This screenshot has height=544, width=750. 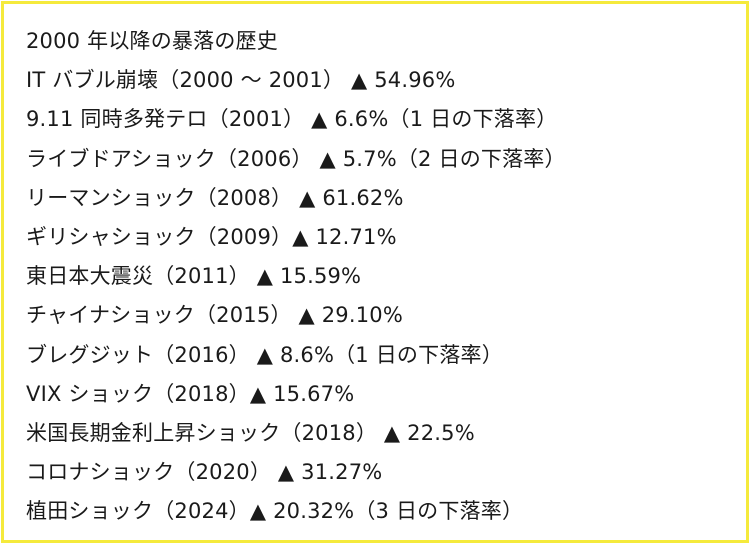 I want to click on list-heading: 2000 年以降の暴落の歴史, so click(x=152, y=41).